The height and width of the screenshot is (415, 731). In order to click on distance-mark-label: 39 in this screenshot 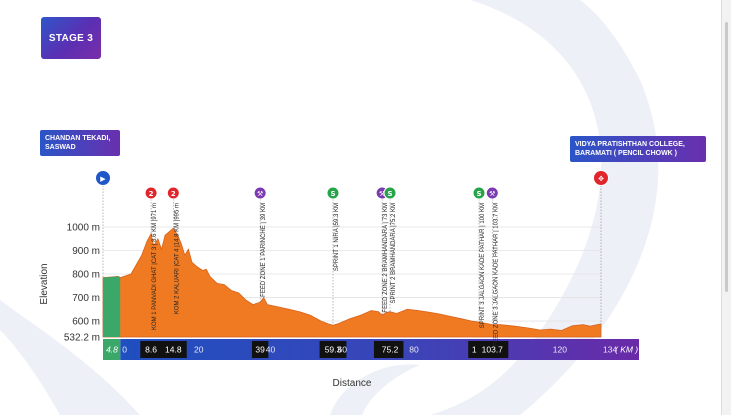, I will do `click(260, 350)`.